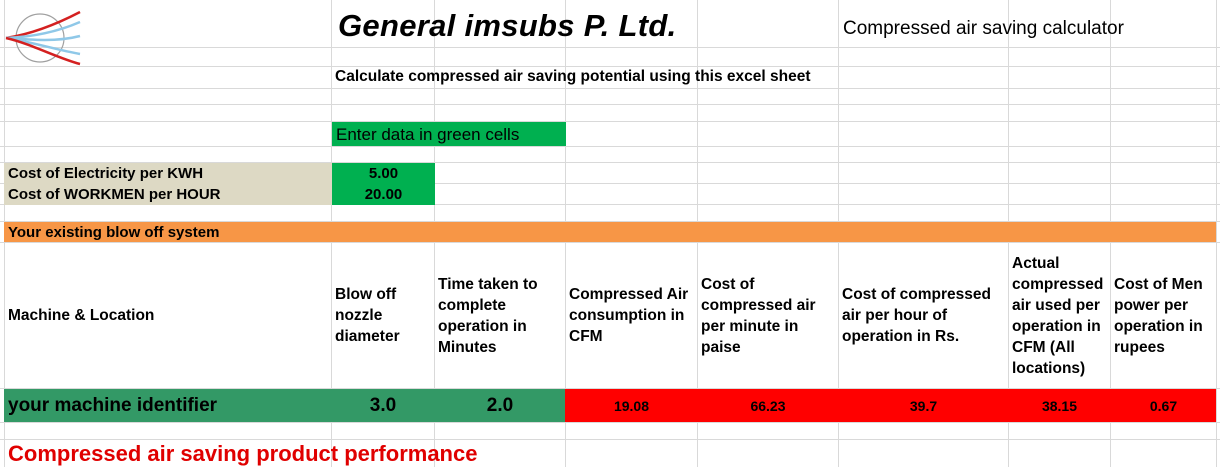  I want to click on result-row-background, so click(890, 405).